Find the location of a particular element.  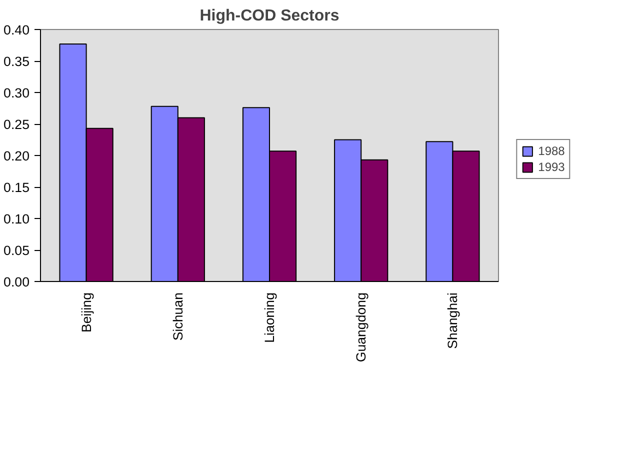

chart-title: High-COD Sectors is located at coordinates (270, 16).